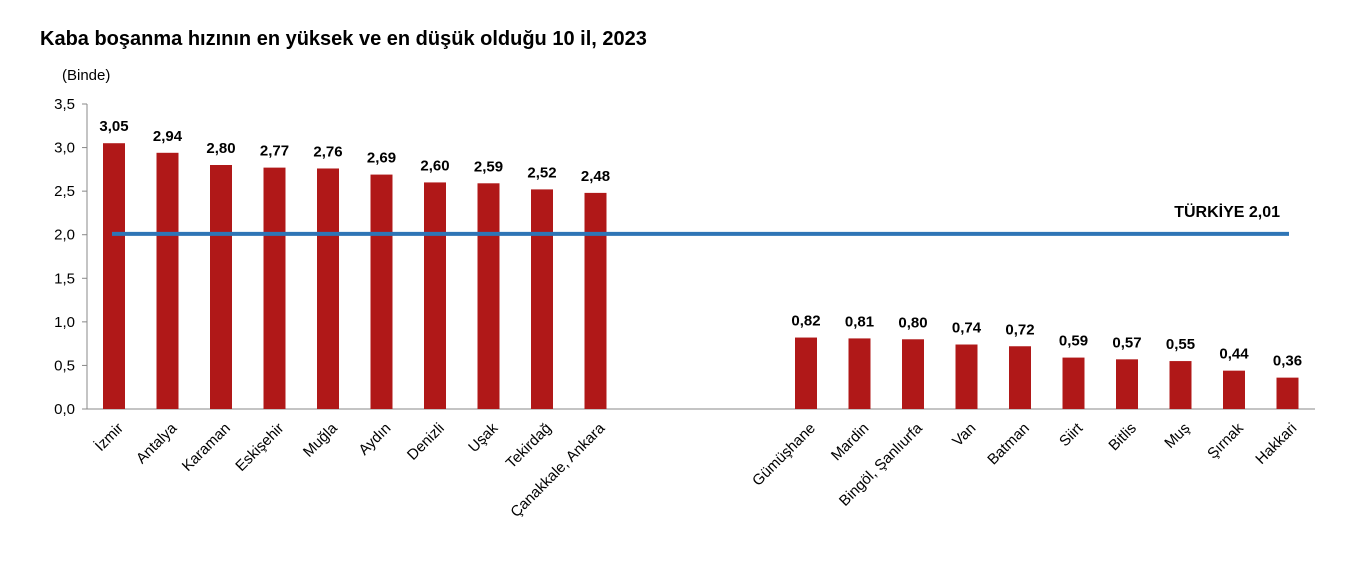 The width and height of the screenshot is (1367, 577). I want to click on category-label: İzmir, so click(109, 437).